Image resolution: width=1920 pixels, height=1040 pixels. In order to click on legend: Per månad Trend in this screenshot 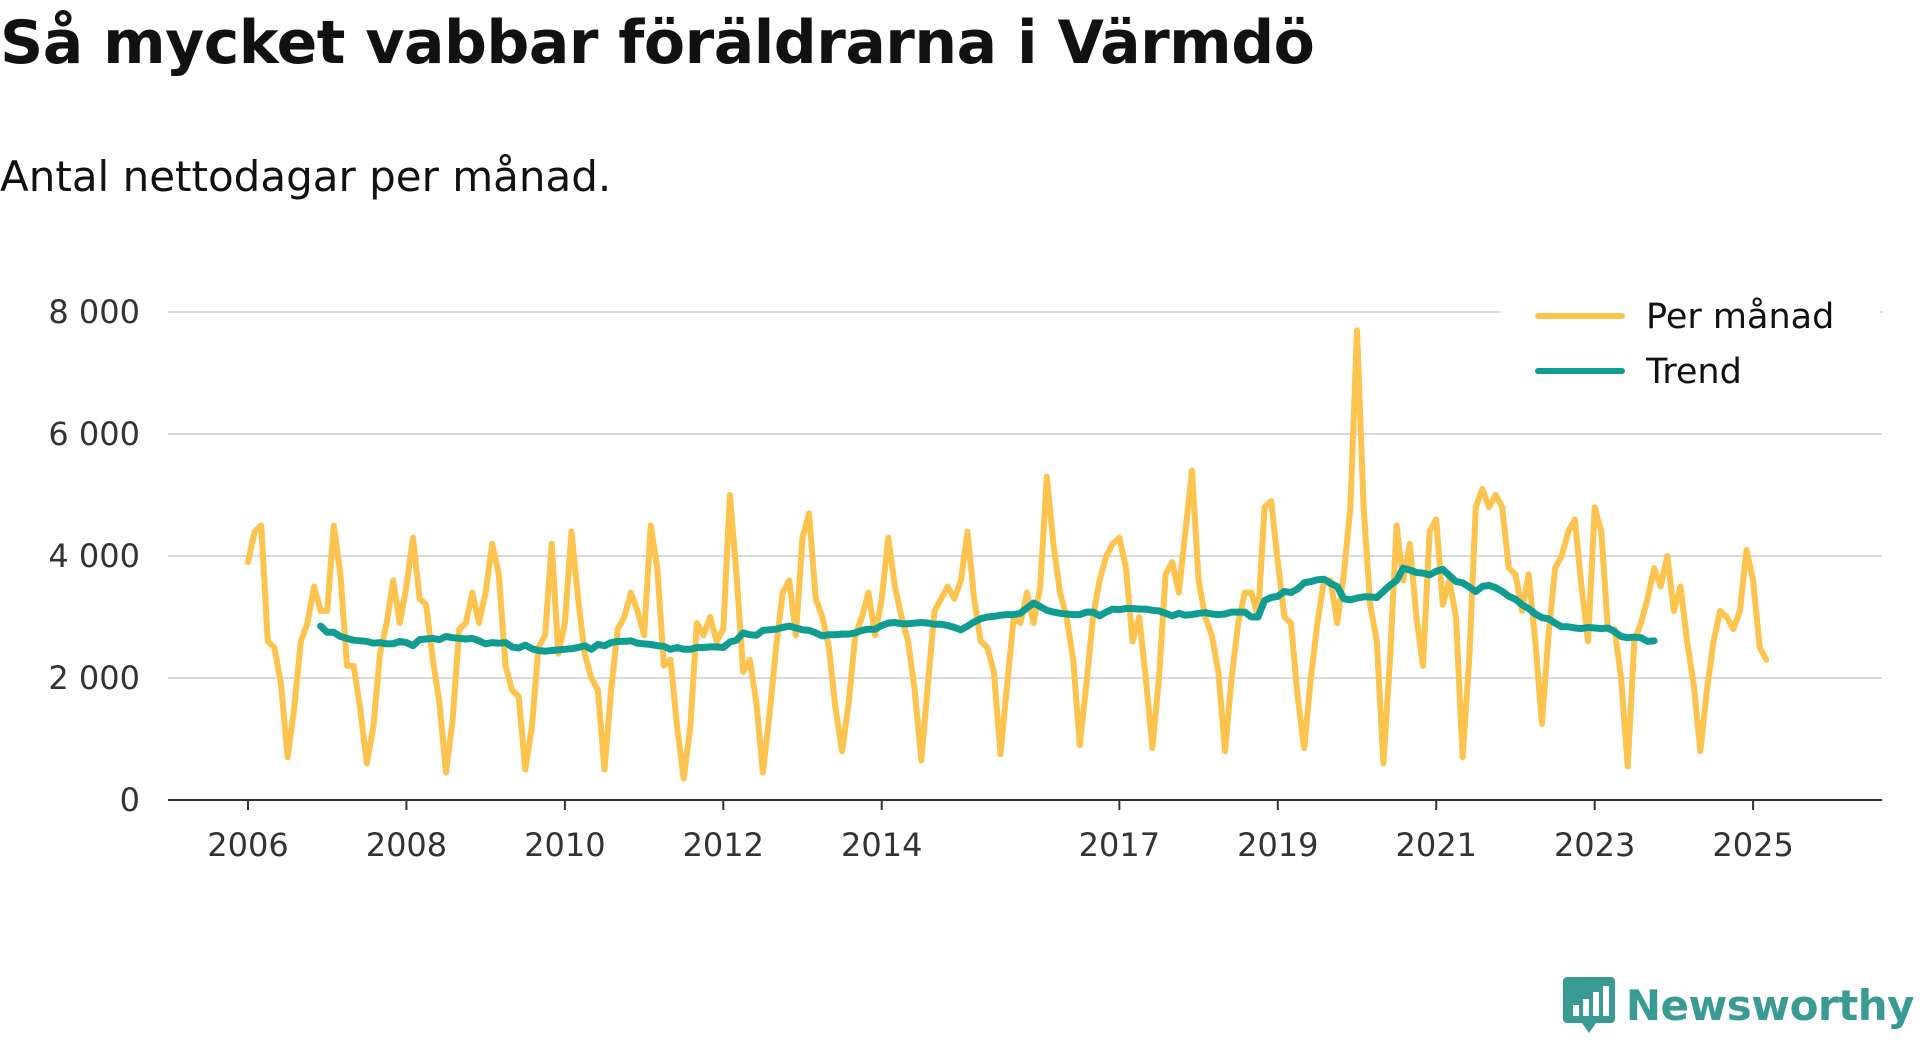, I will do `click(1690, 346)`.